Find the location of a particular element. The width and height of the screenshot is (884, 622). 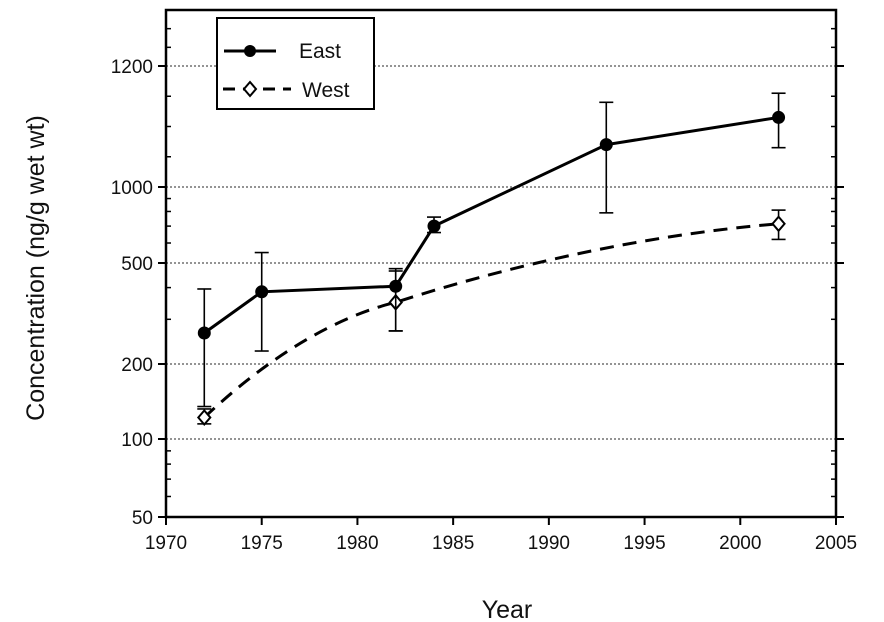

legend-west-label: West is located at coordinates (326, 90).